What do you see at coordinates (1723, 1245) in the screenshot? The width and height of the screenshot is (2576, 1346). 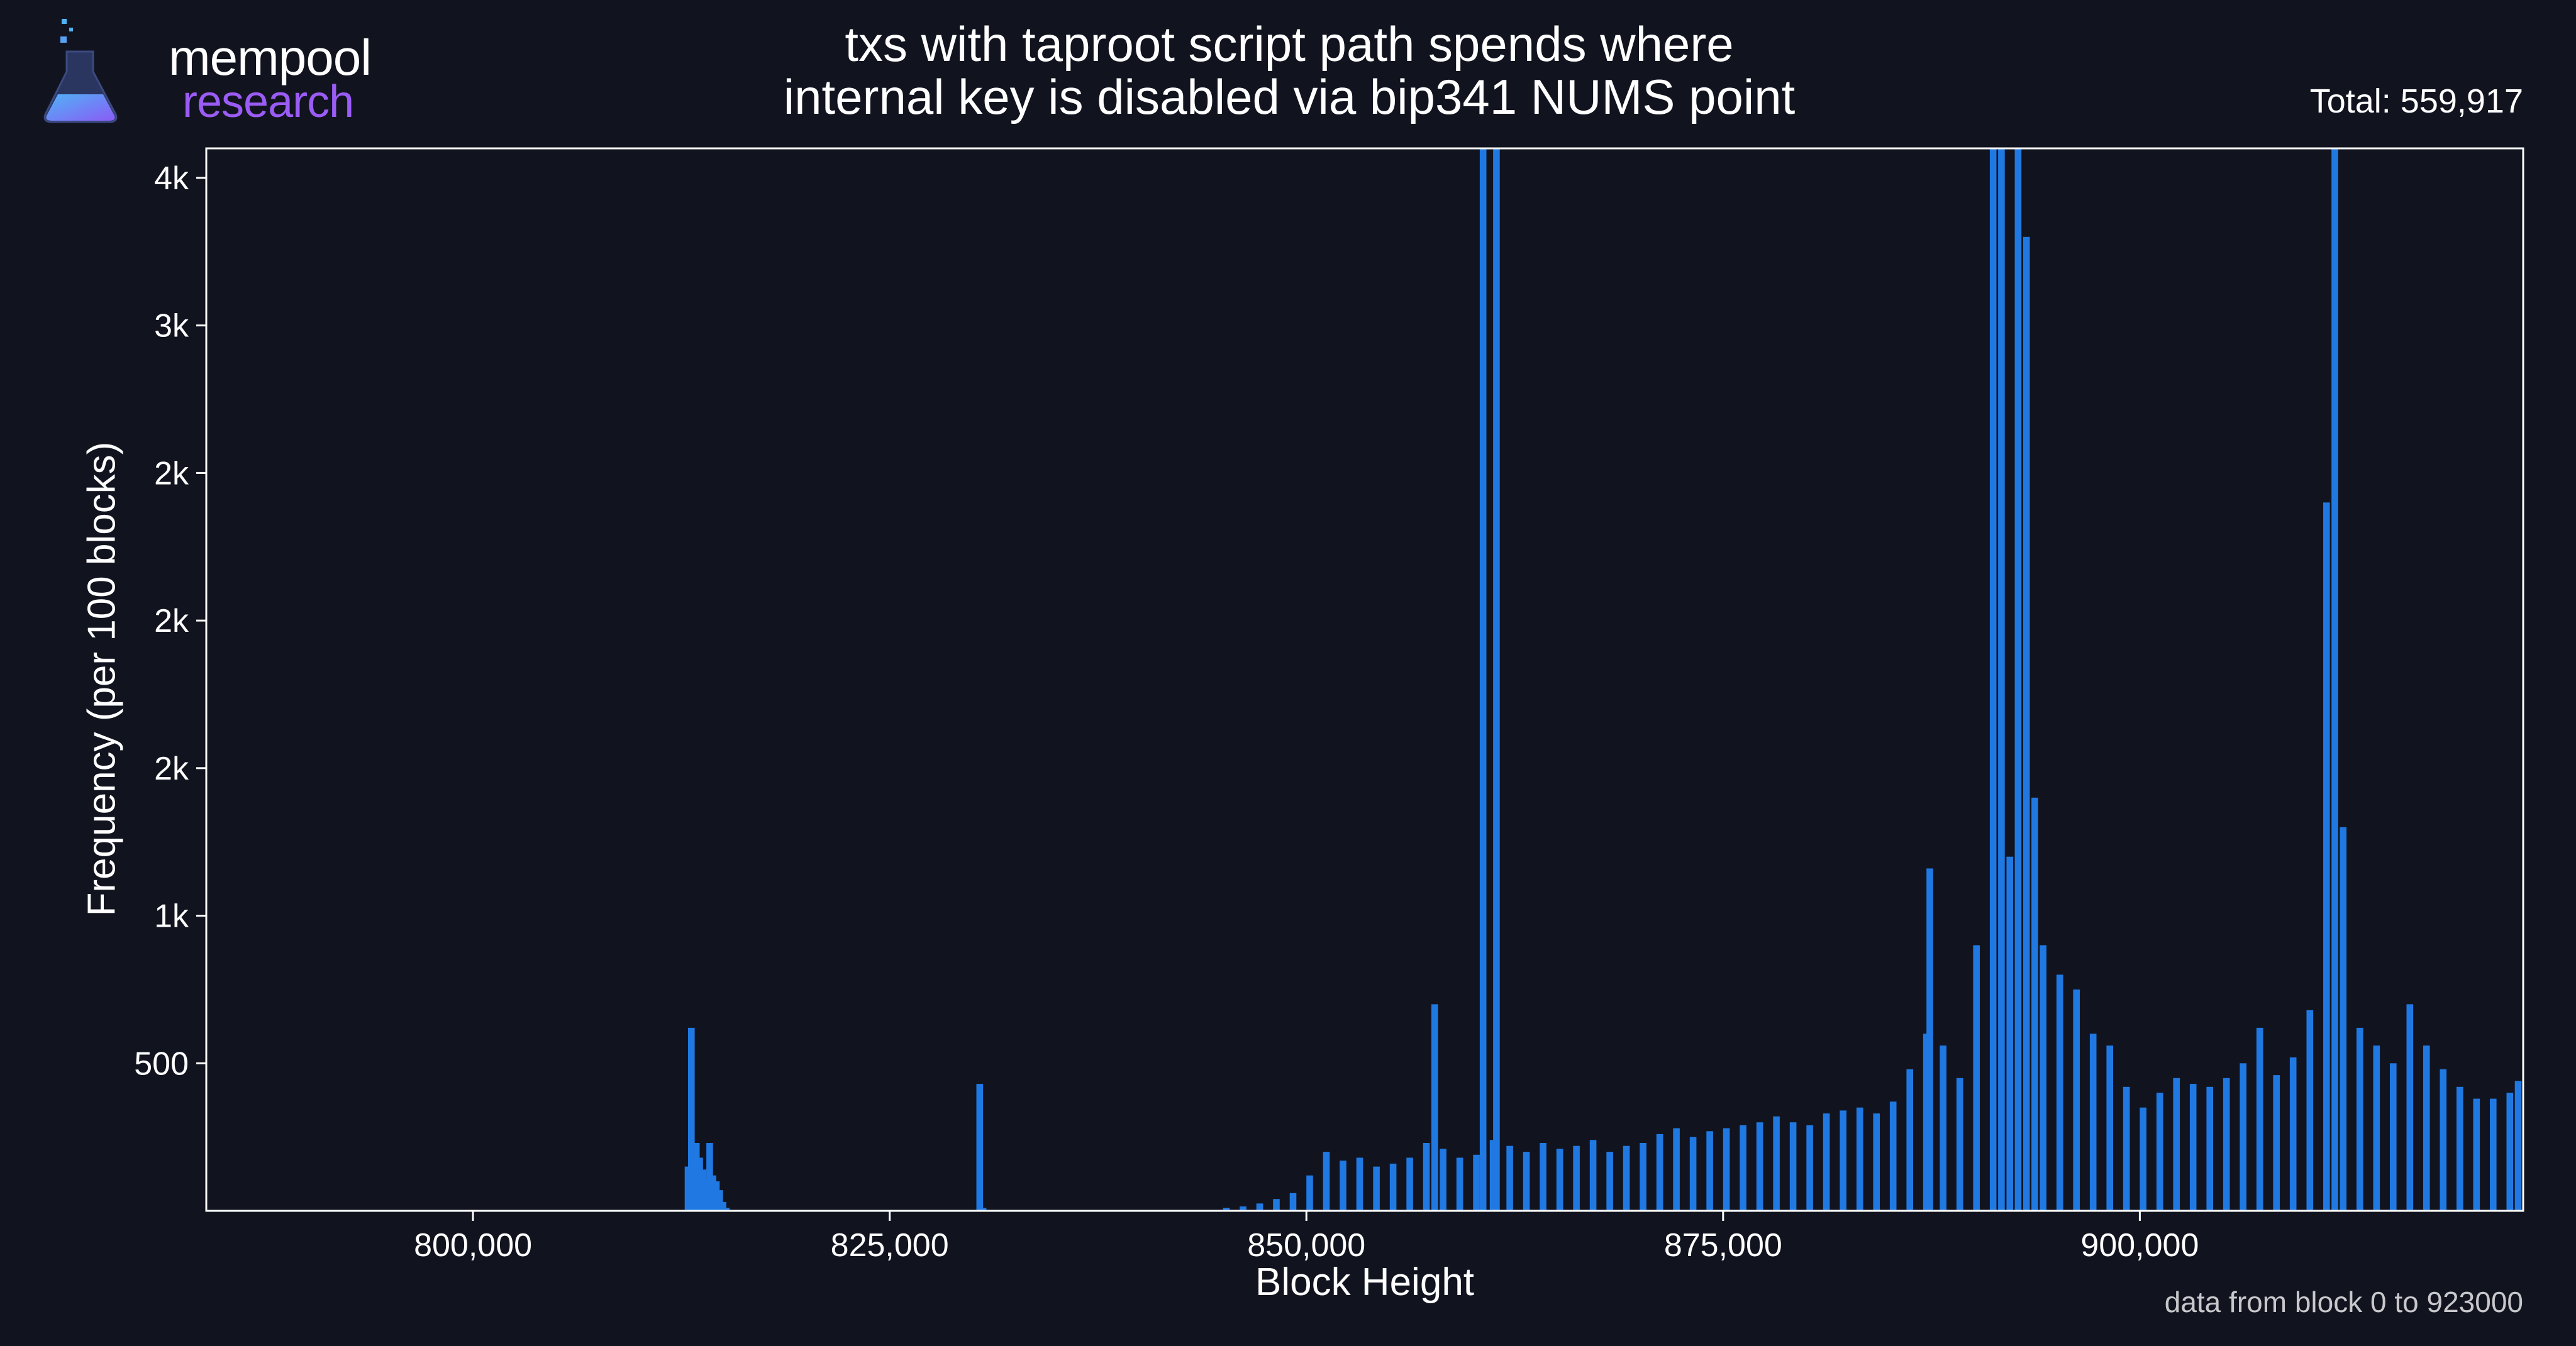 I see `x-tick-label: 875,000` at bounding box center [1723, 1245].